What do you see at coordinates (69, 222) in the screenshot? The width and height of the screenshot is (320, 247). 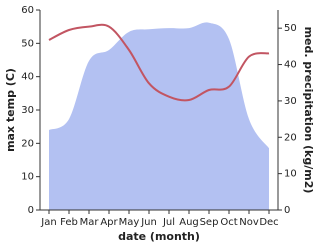 I see `x-tick-label: Feb` at bounding box center [69, 222].